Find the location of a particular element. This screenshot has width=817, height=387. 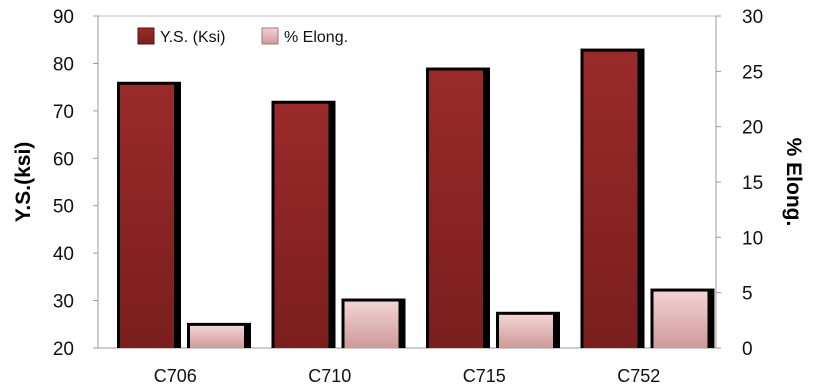

elong-bars is located at coordinates (451, 318).